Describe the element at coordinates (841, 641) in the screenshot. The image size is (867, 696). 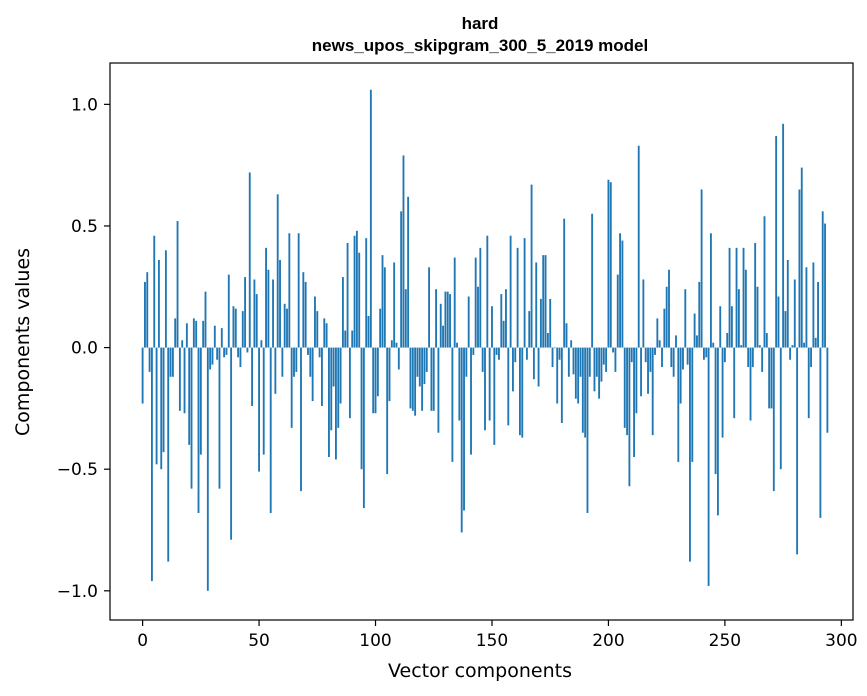
I see `x-tick-label: 300` at that location.